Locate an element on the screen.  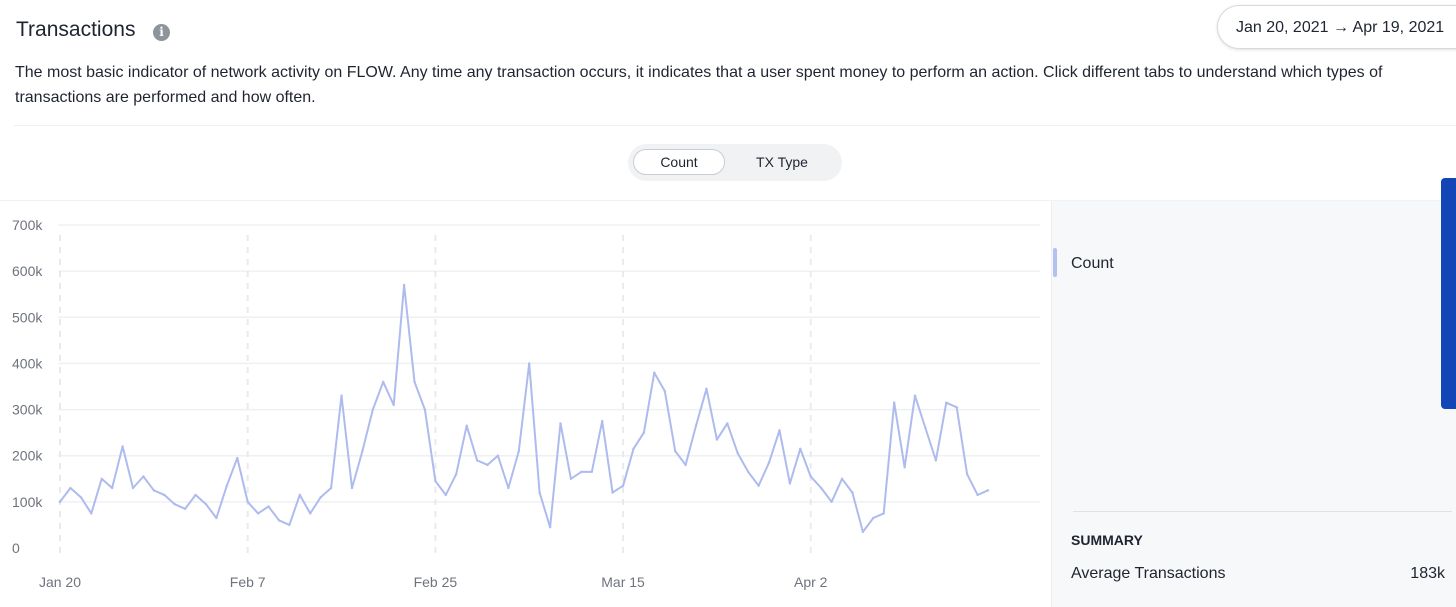
y-tick-label: 700k is located at coordinates (27, 225).